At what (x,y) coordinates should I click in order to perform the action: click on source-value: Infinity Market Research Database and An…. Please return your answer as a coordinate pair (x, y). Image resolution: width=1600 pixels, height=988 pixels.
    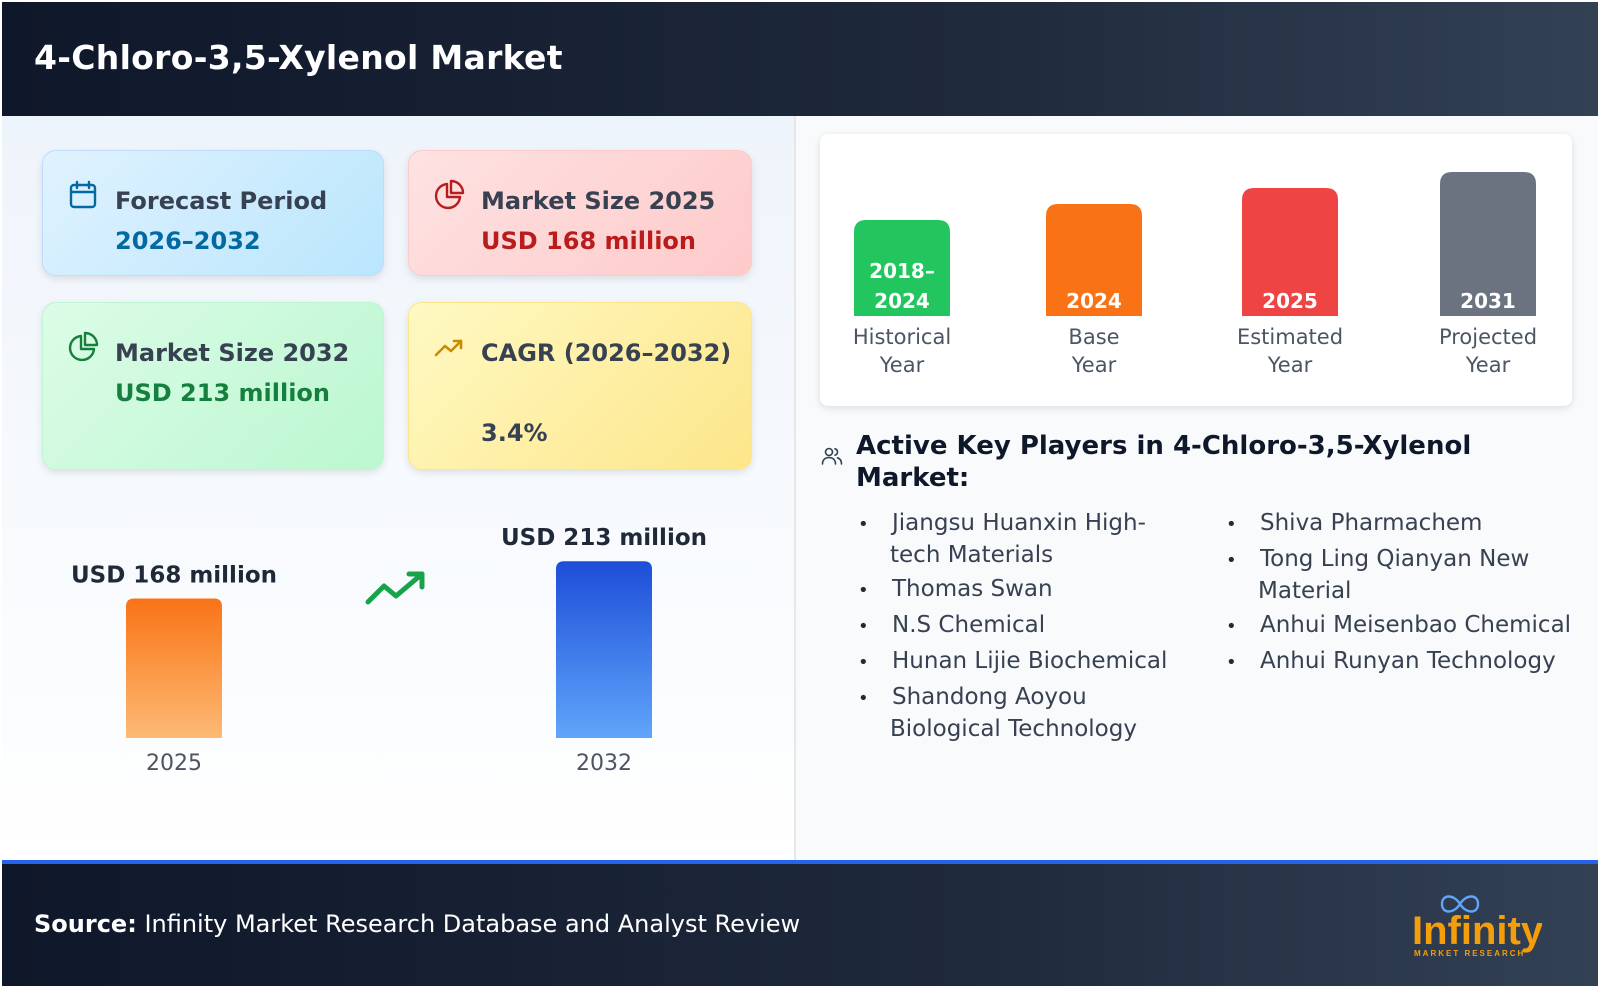
    Looking at the image, I should click on (472, 924).